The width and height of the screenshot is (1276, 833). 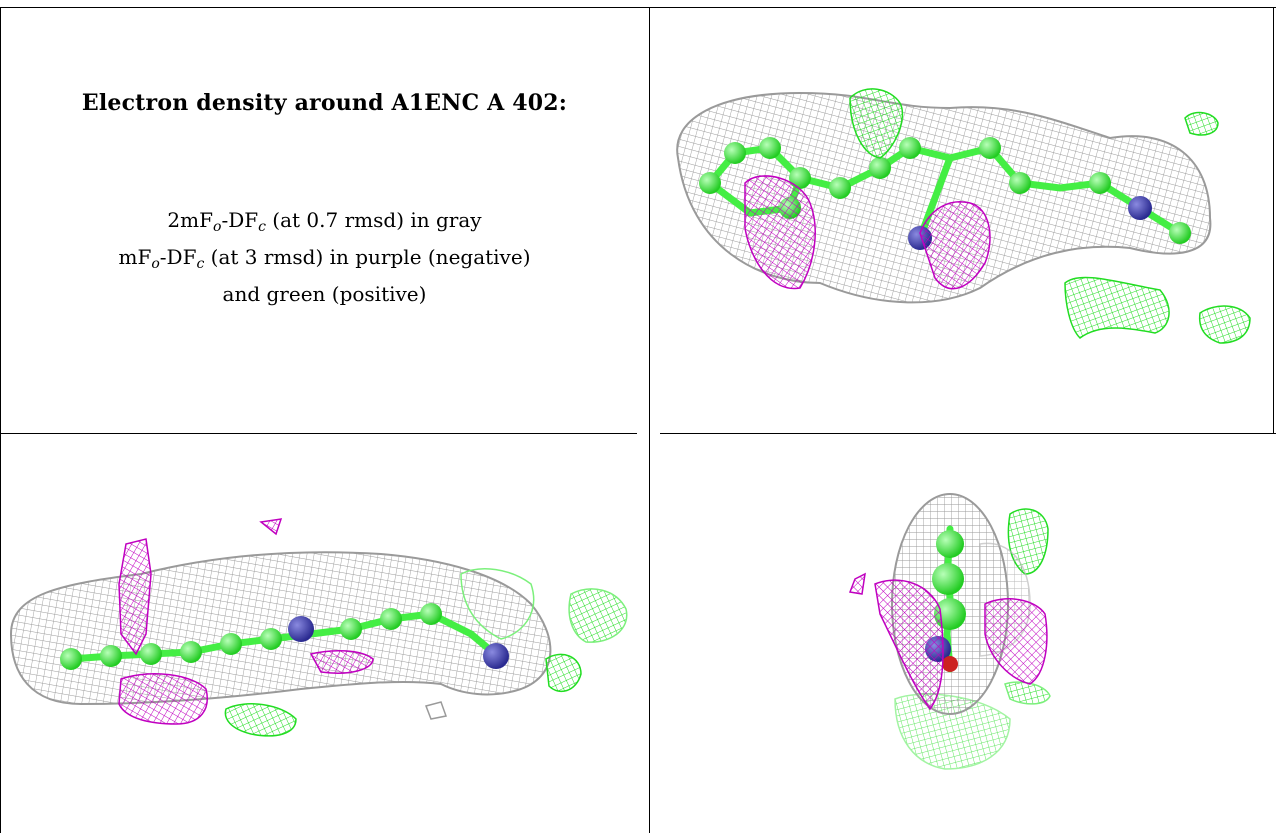 I want to click on legend-fofc-sub-c: c, so click(x=200, y=264).